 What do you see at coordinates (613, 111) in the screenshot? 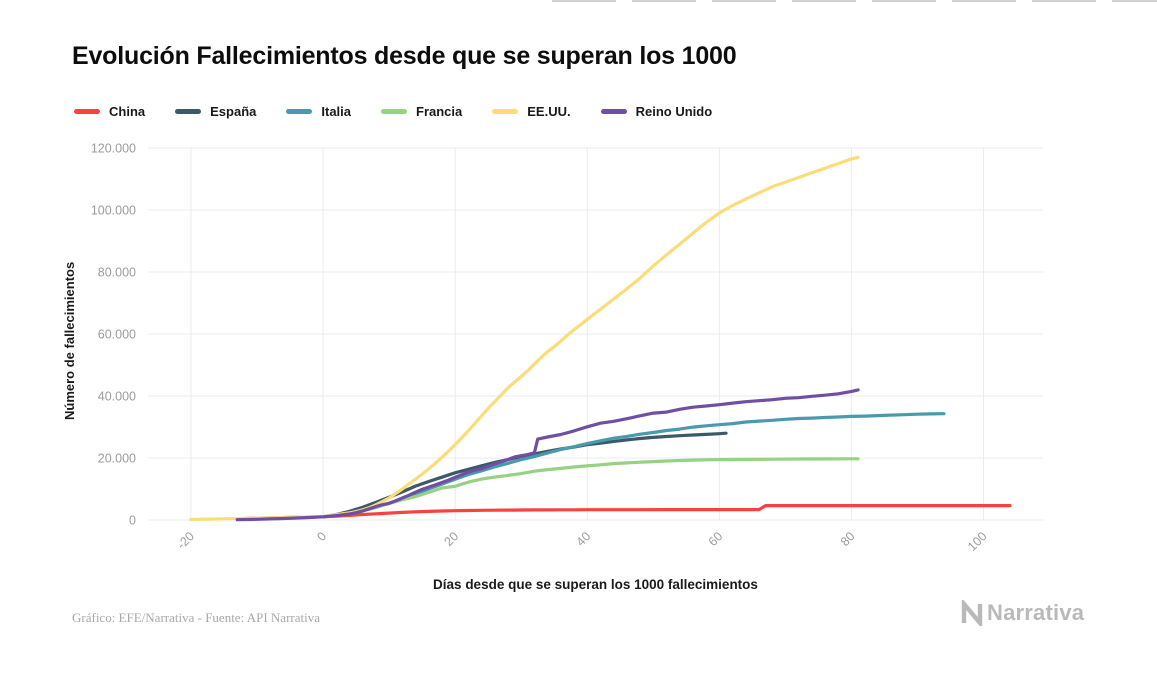
I see `legend-swatch-reino-unido` at bounding box center [613, 111].